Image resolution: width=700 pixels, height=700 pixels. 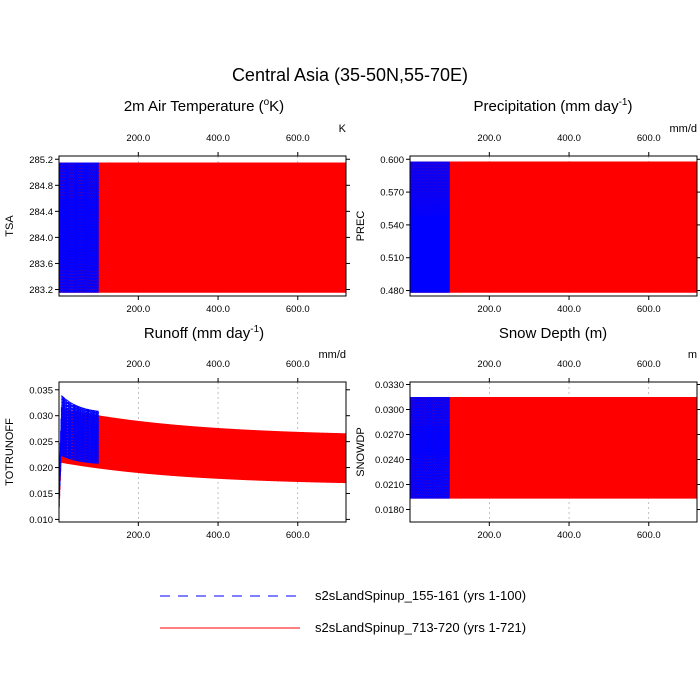 What do you see at coordinates (392, 258) in the screenshot?
I see `y-tick-label: 0.510` at bounding box center [392, 258].